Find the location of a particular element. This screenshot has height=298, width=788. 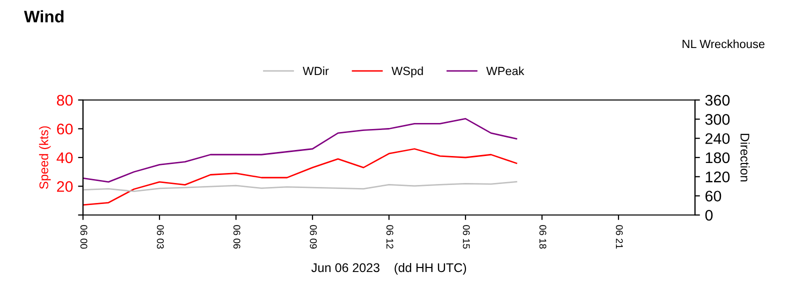

x-tick-label: 06 06 is located at coordinates (236, 237).